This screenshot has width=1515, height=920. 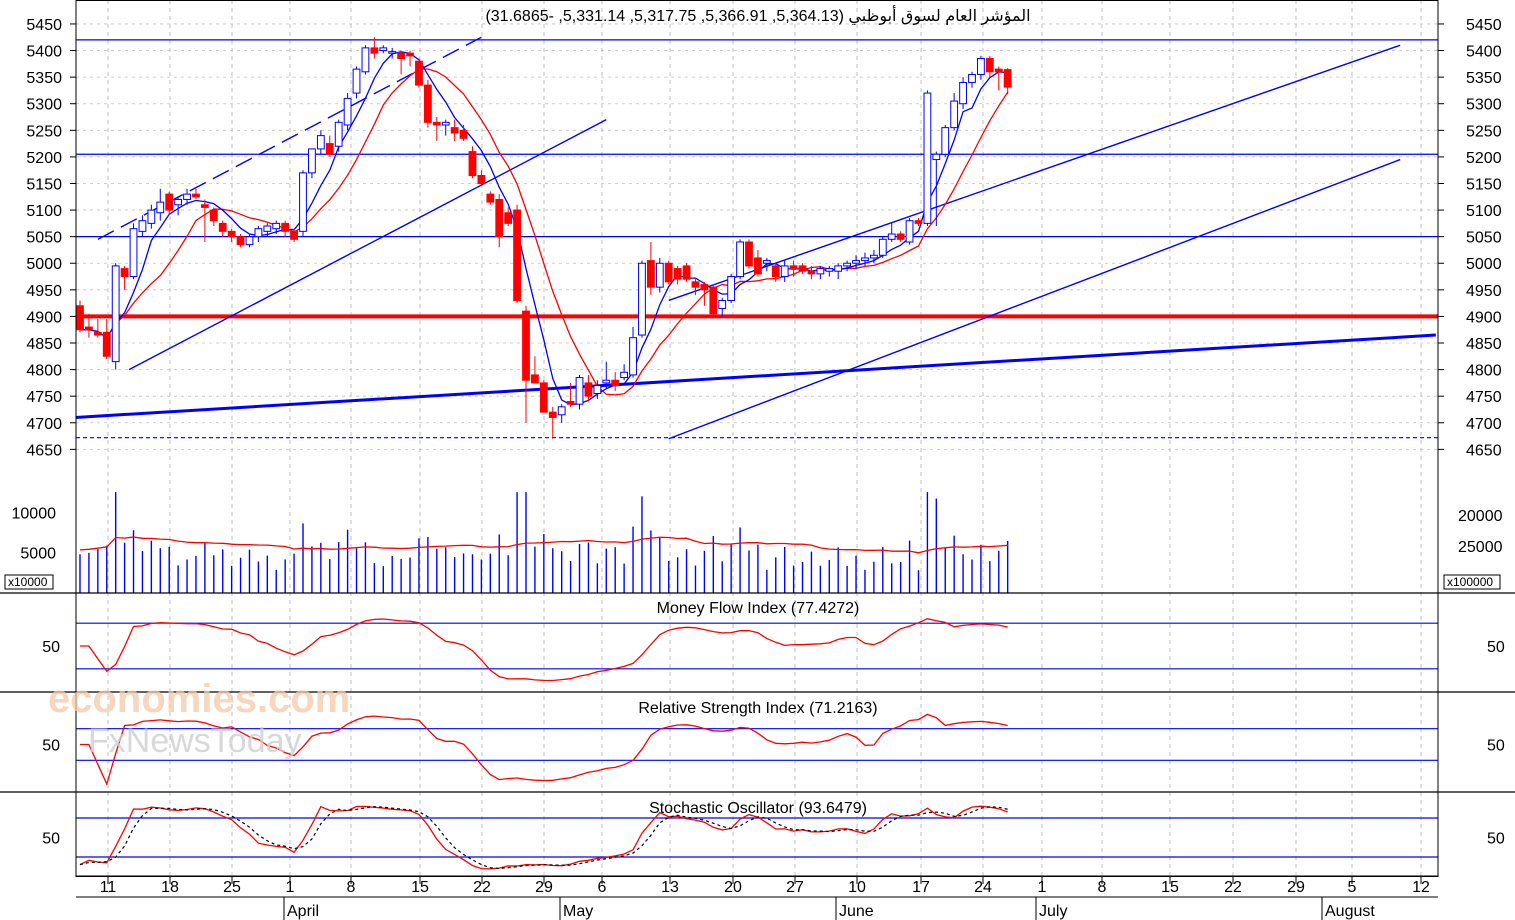 I want to click on y-tick-label-left: 5250, so click(x=44, y=131).